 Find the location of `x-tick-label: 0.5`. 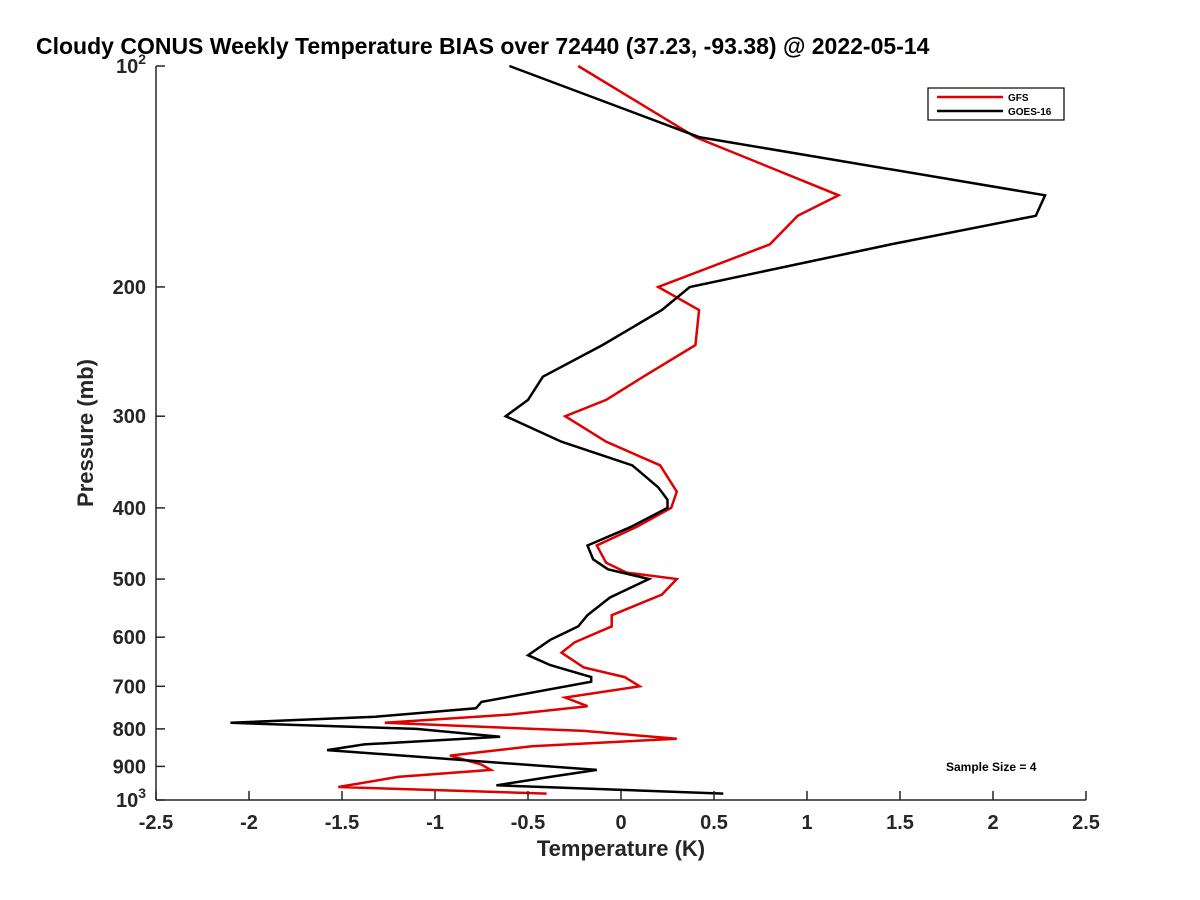

x-tick-label: 0.5 is located at coordinates (714, 823).